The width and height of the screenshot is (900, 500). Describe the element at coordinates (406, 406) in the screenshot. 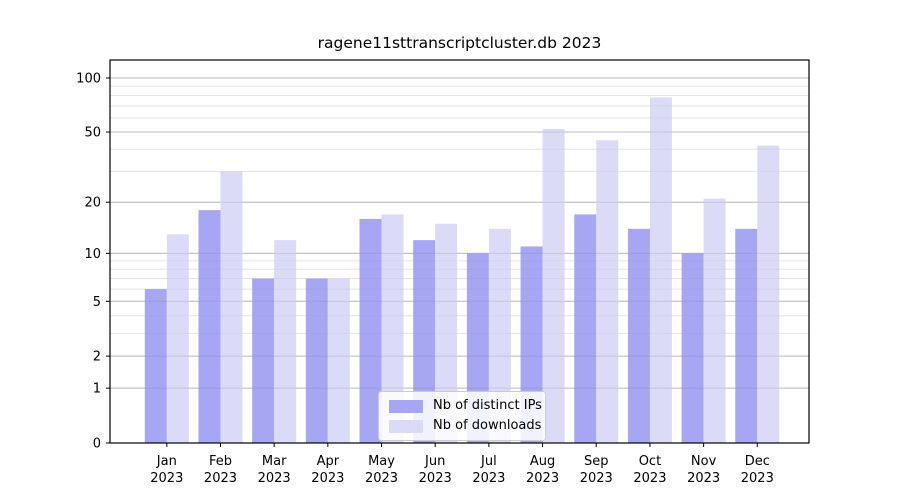

I see `legend-swatch-distinct-ips` at that location.